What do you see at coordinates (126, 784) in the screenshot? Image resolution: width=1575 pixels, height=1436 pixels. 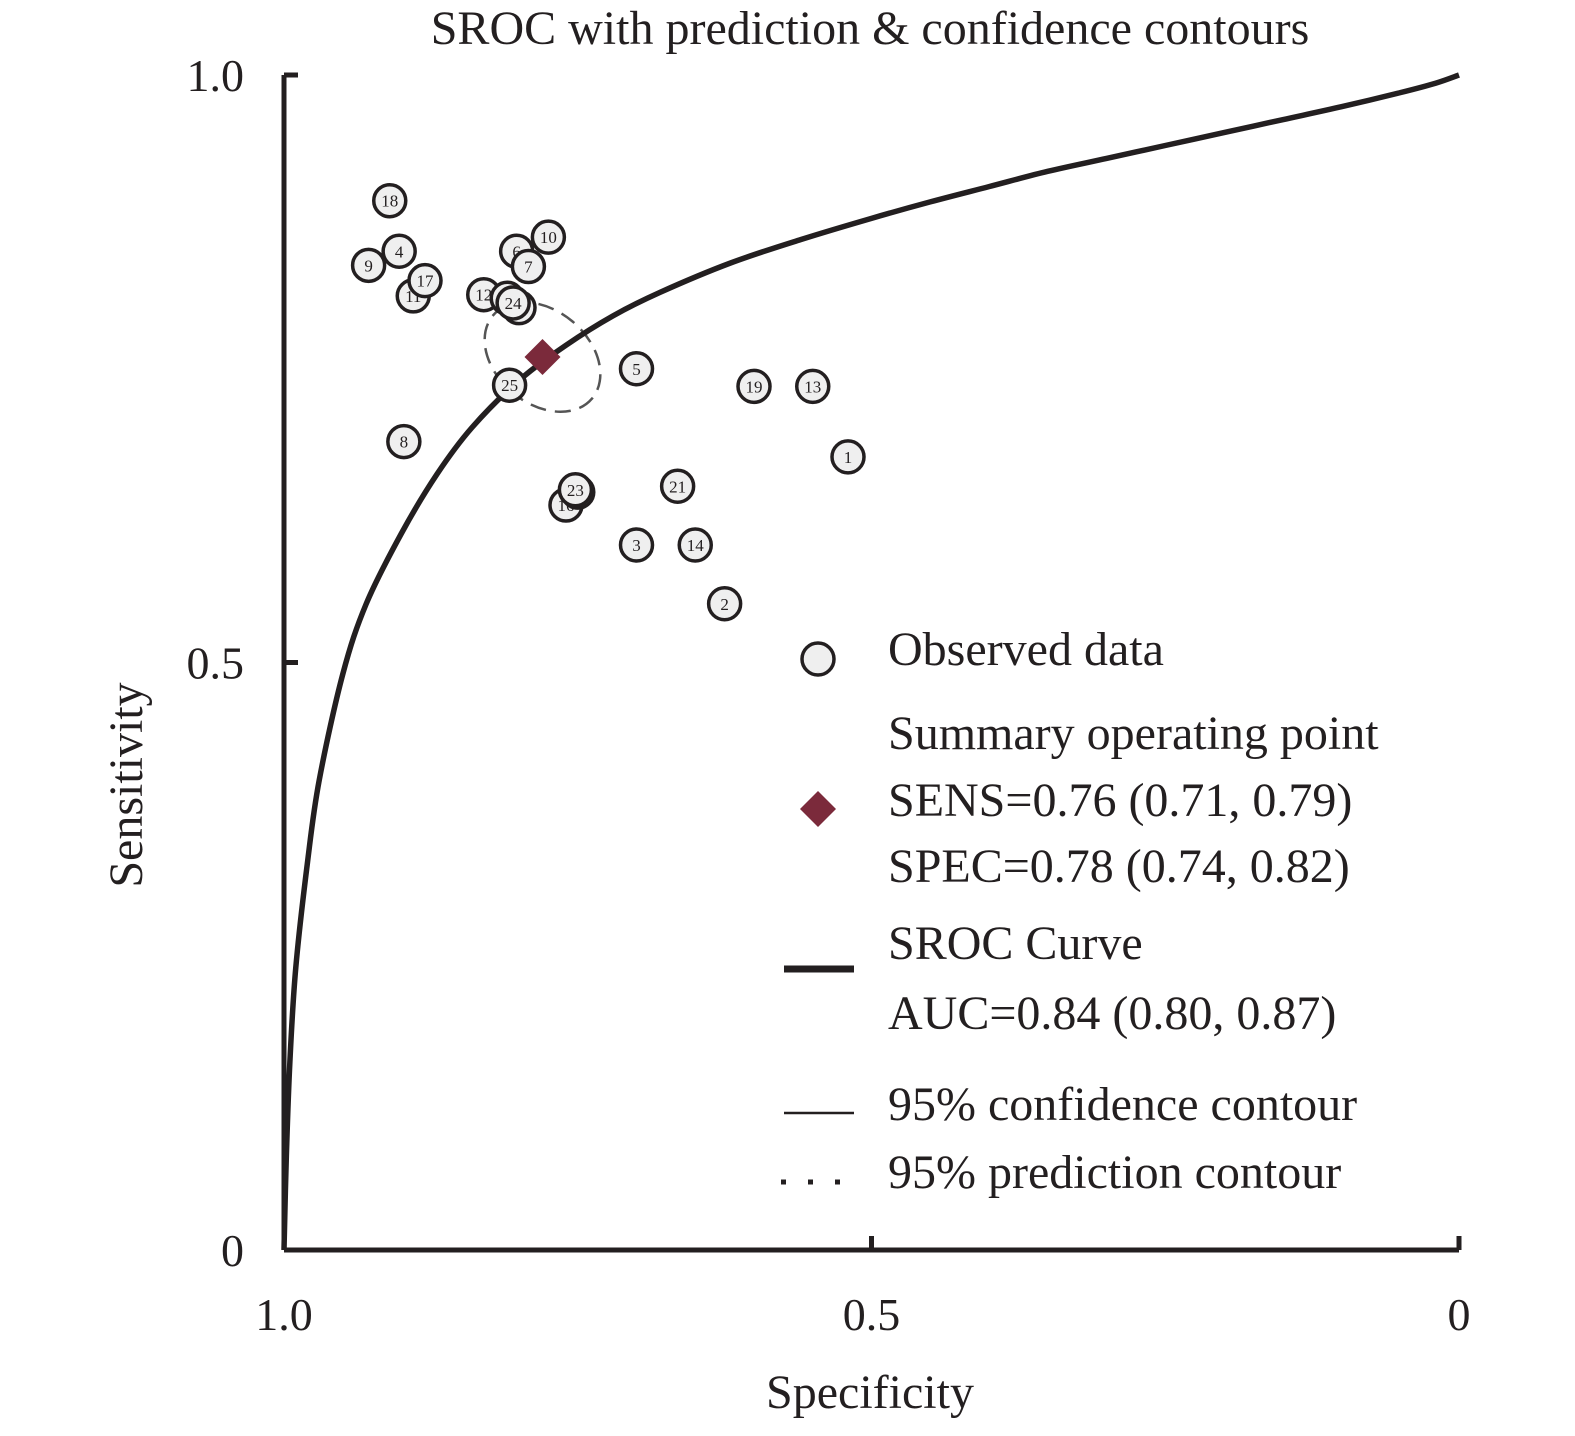 I see `y-axis-label: Sensitivity` at bounding box center [126, 784].